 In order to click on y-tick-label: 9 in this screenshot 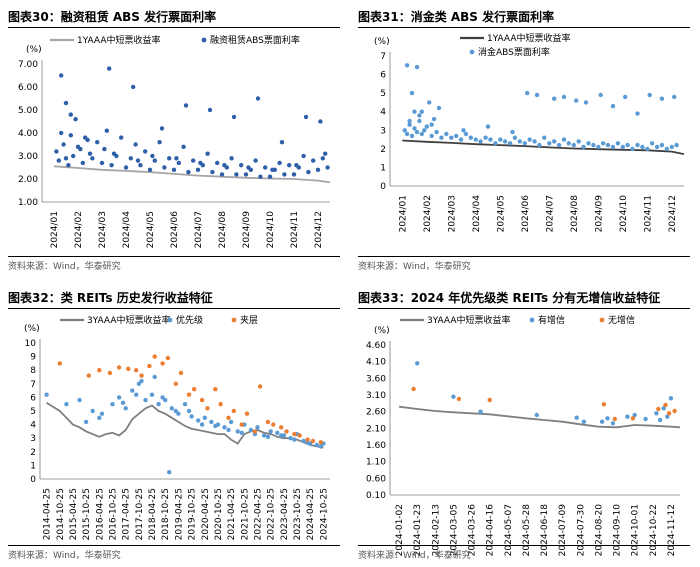, I will do `click(33, 358)`.